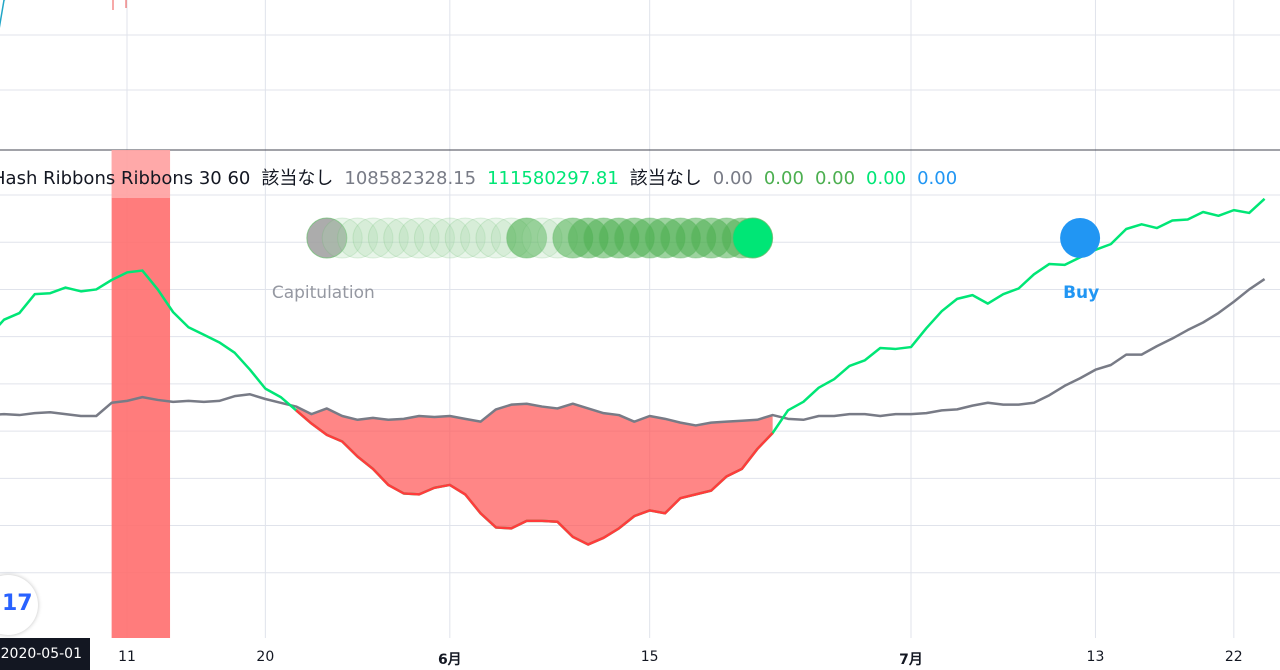 This screenshot has height=670, width=1280. What do you see at coordinates (141, 174) in the screenshot?
I see `capitulation-band-header` at bounding box center [141, 174].